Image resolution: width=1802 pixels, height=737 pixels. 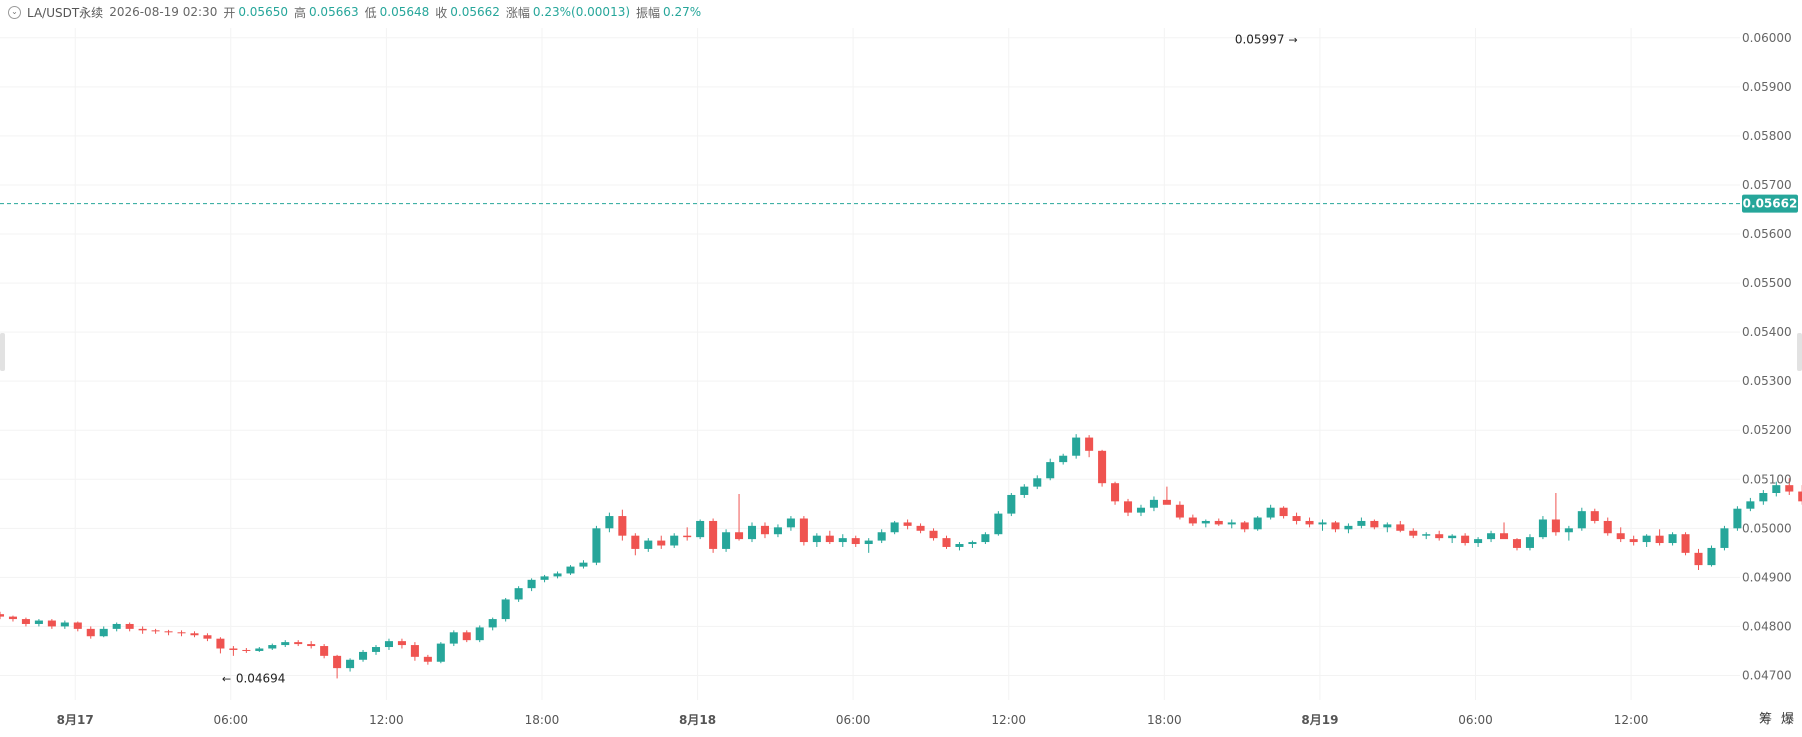 I want to click on y-tick-label: 0.04800, so click(x=1767, y=626).